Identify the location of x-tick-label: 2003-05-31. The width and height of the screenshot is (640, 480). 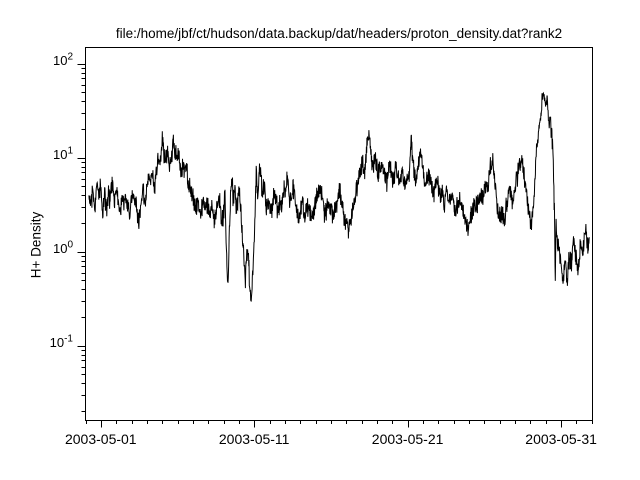
(561, 439).